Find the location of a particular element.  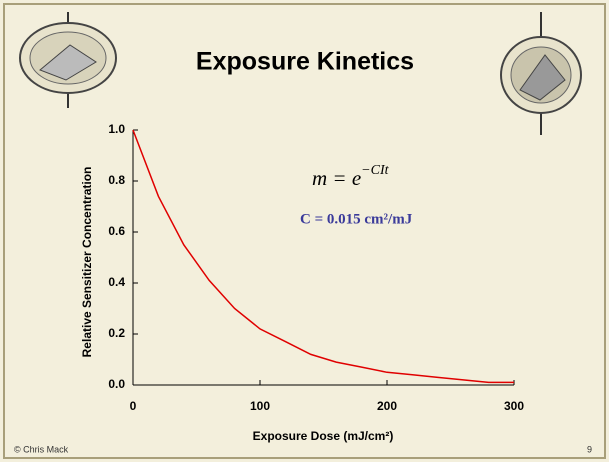

chart-title: Exposure Kinetics is located at coordinates (305, 62).